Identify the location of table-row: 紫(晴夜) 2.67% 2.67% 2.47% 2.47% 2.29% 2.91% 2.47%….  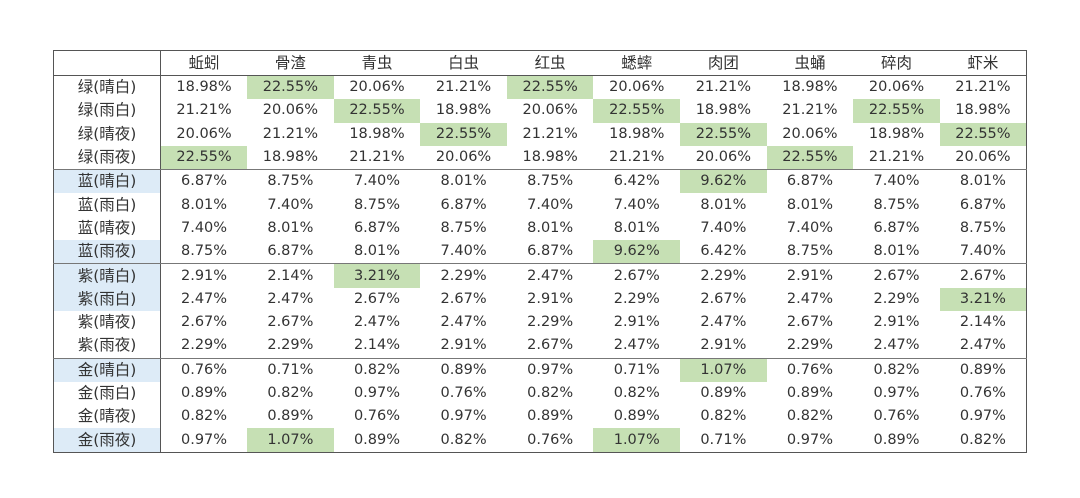
(540, 322).